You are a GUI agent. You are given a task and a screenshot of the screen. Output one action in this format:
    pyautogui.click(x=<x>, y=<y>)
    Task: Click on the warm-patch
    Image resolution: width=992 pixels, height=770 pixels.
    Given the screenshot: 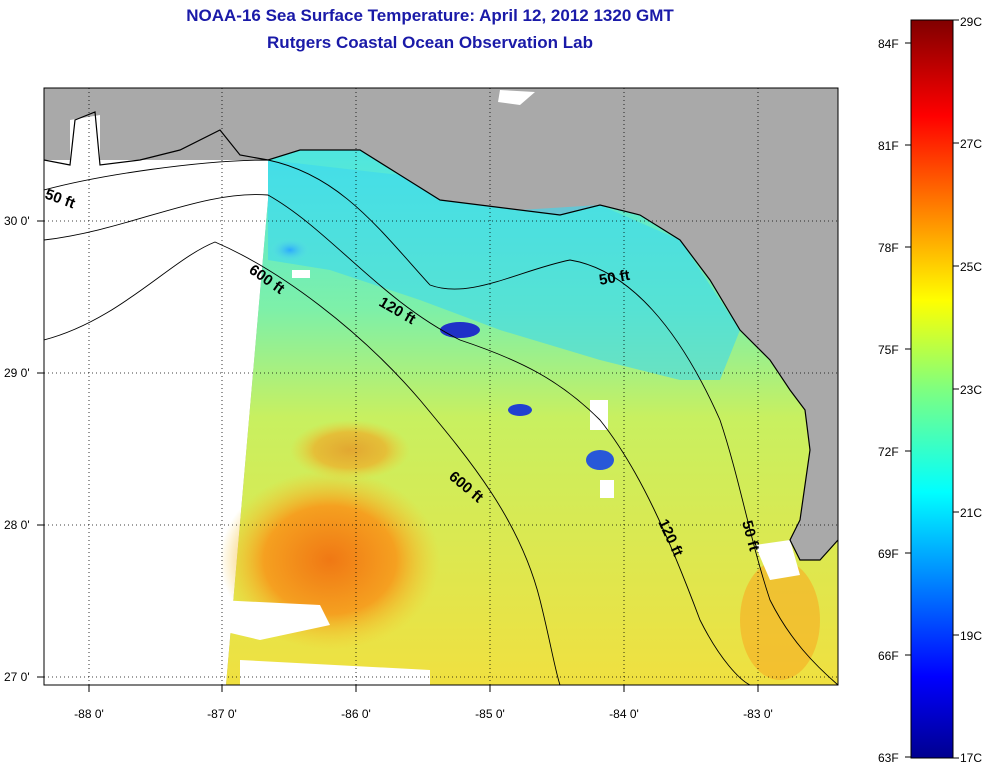 What is the action you would take?
    pyautogui.click(x=350, y=450)
    